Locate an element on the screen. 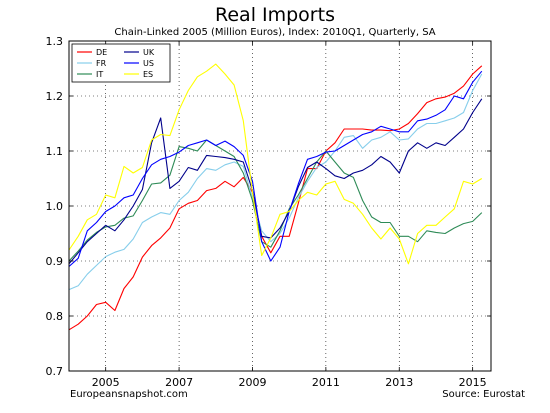 This screenshot has height=413, width=550. x-tick-label: 2005 is located at coordinates (106, 382).